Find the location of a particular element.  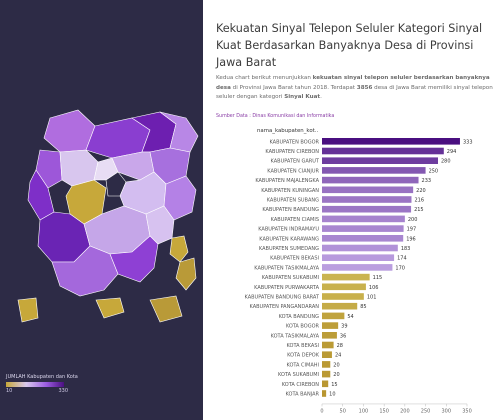

bar-value-label: 115 is located at coordinates (378, 278).